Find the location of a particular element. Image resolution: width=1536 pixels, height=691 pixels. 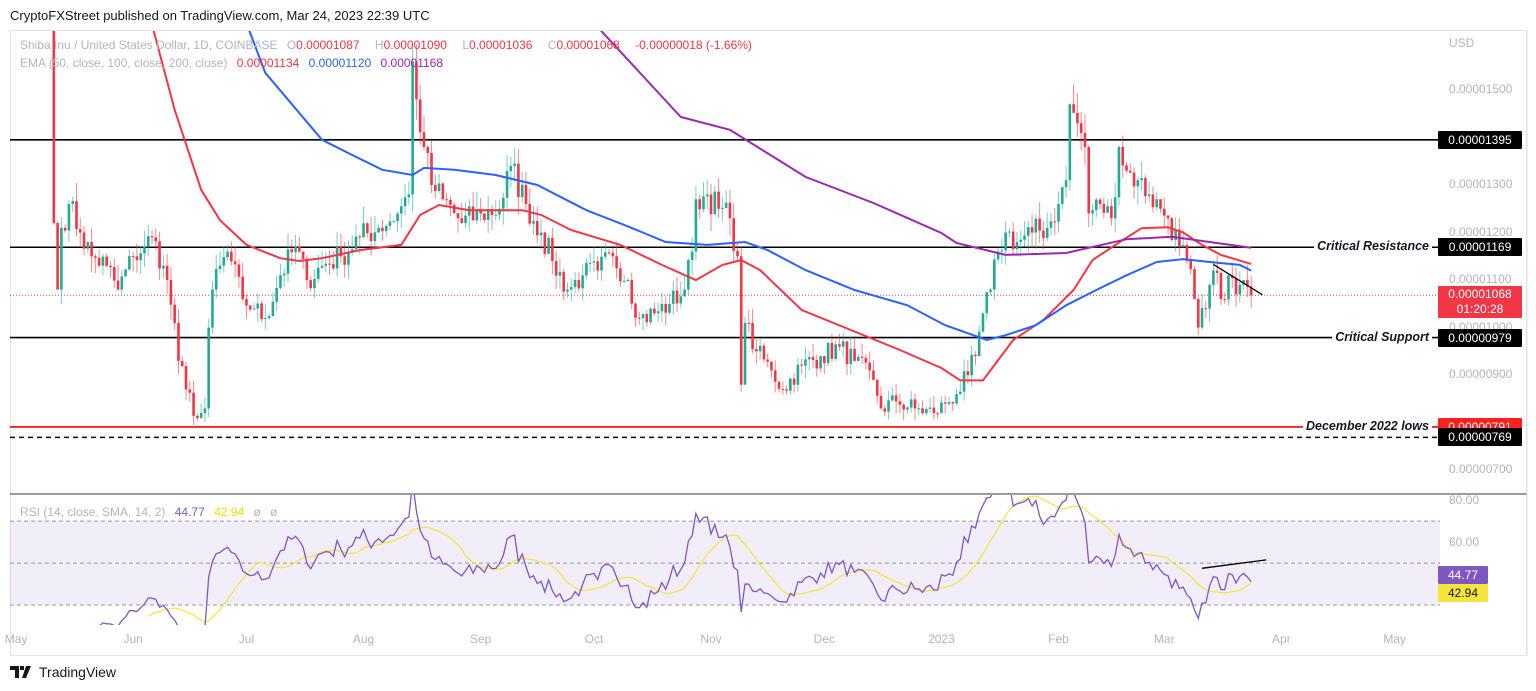

time-tick: May is located at coordinates (1395, 639).